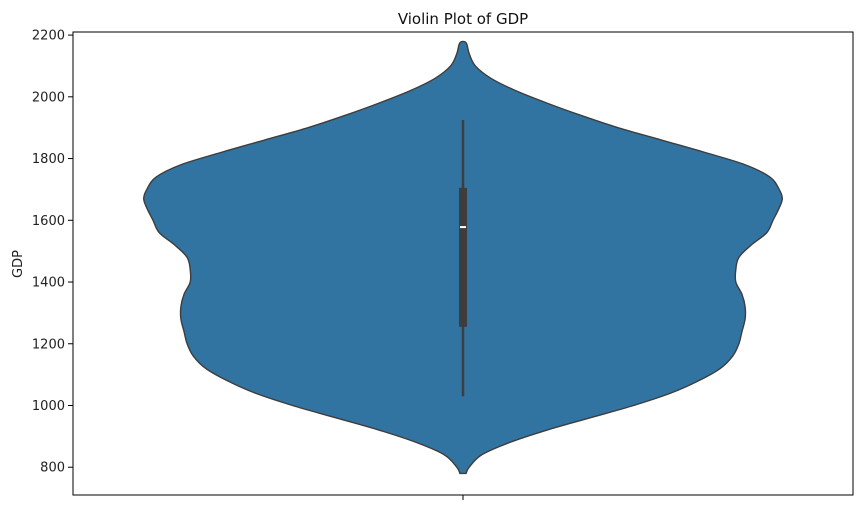  Describe the element at coordinates (48, 159) in the screenshot. I see `y-tick-label: 1800` at that location.